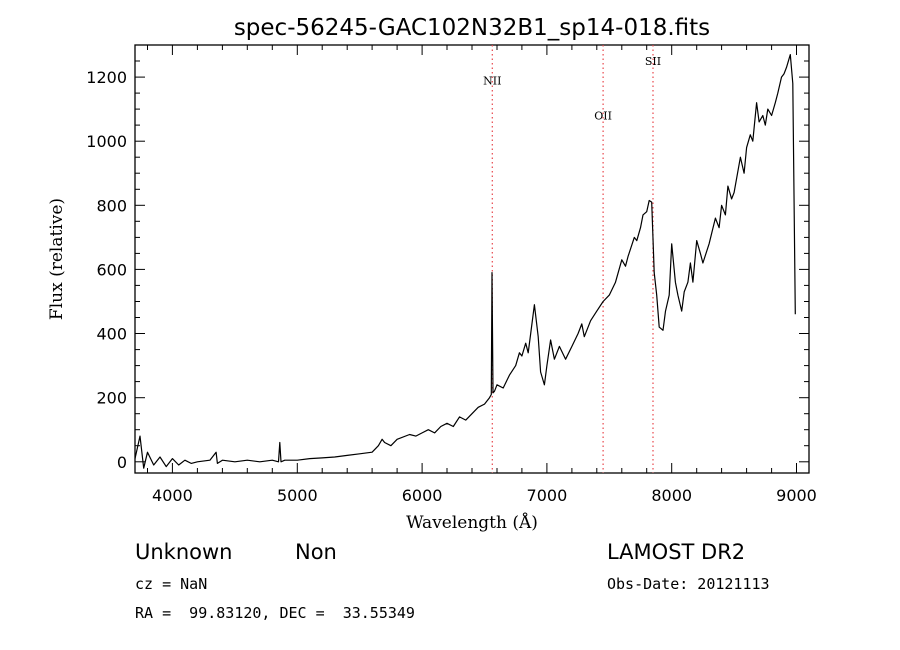 This screenshot has width=900, height=650. Describe the element at coordinates (111, 398) in the screenshot. I see `y-tick-label: 200` at that location.